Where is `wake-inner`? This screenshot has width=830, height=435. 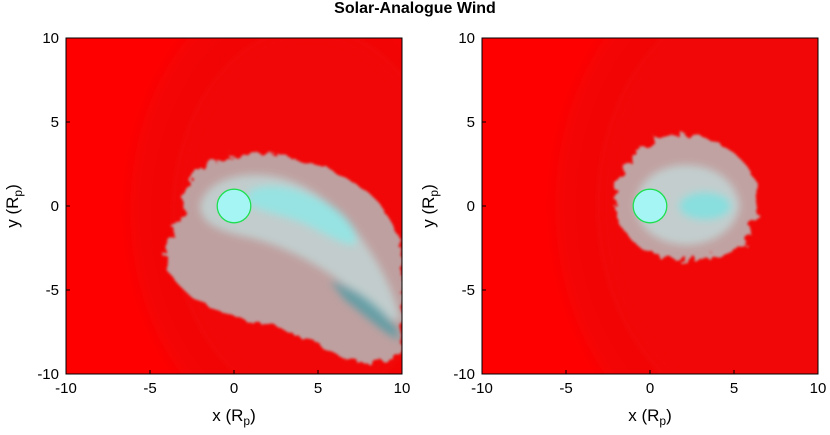
wake-inner is located at coordinates (687, 205).